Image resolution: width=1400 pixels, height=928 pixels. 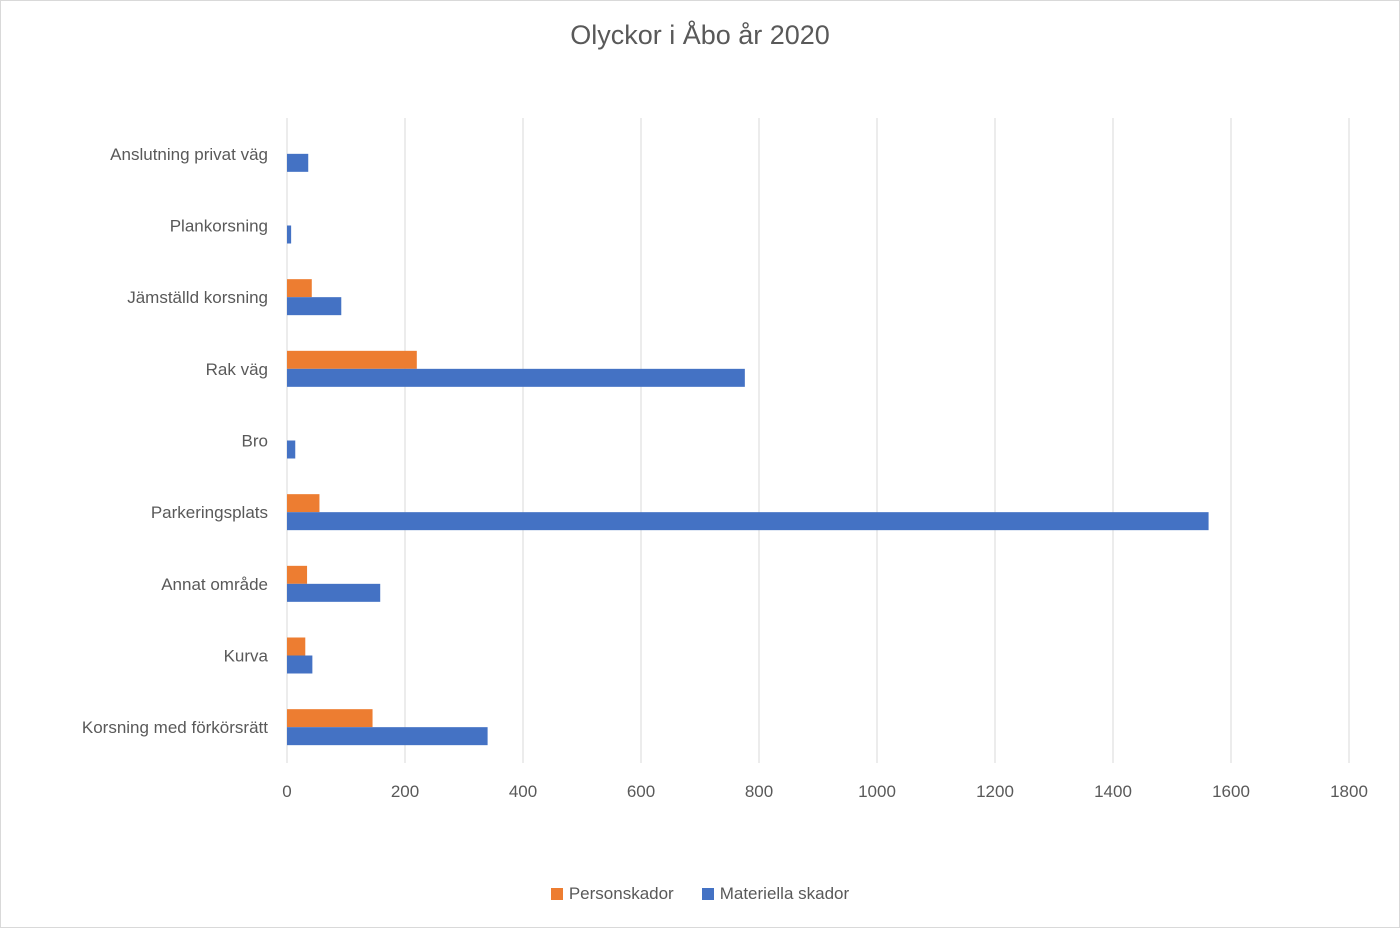 I want to click on x-tick-label: 400, so click(x=523, y=791).